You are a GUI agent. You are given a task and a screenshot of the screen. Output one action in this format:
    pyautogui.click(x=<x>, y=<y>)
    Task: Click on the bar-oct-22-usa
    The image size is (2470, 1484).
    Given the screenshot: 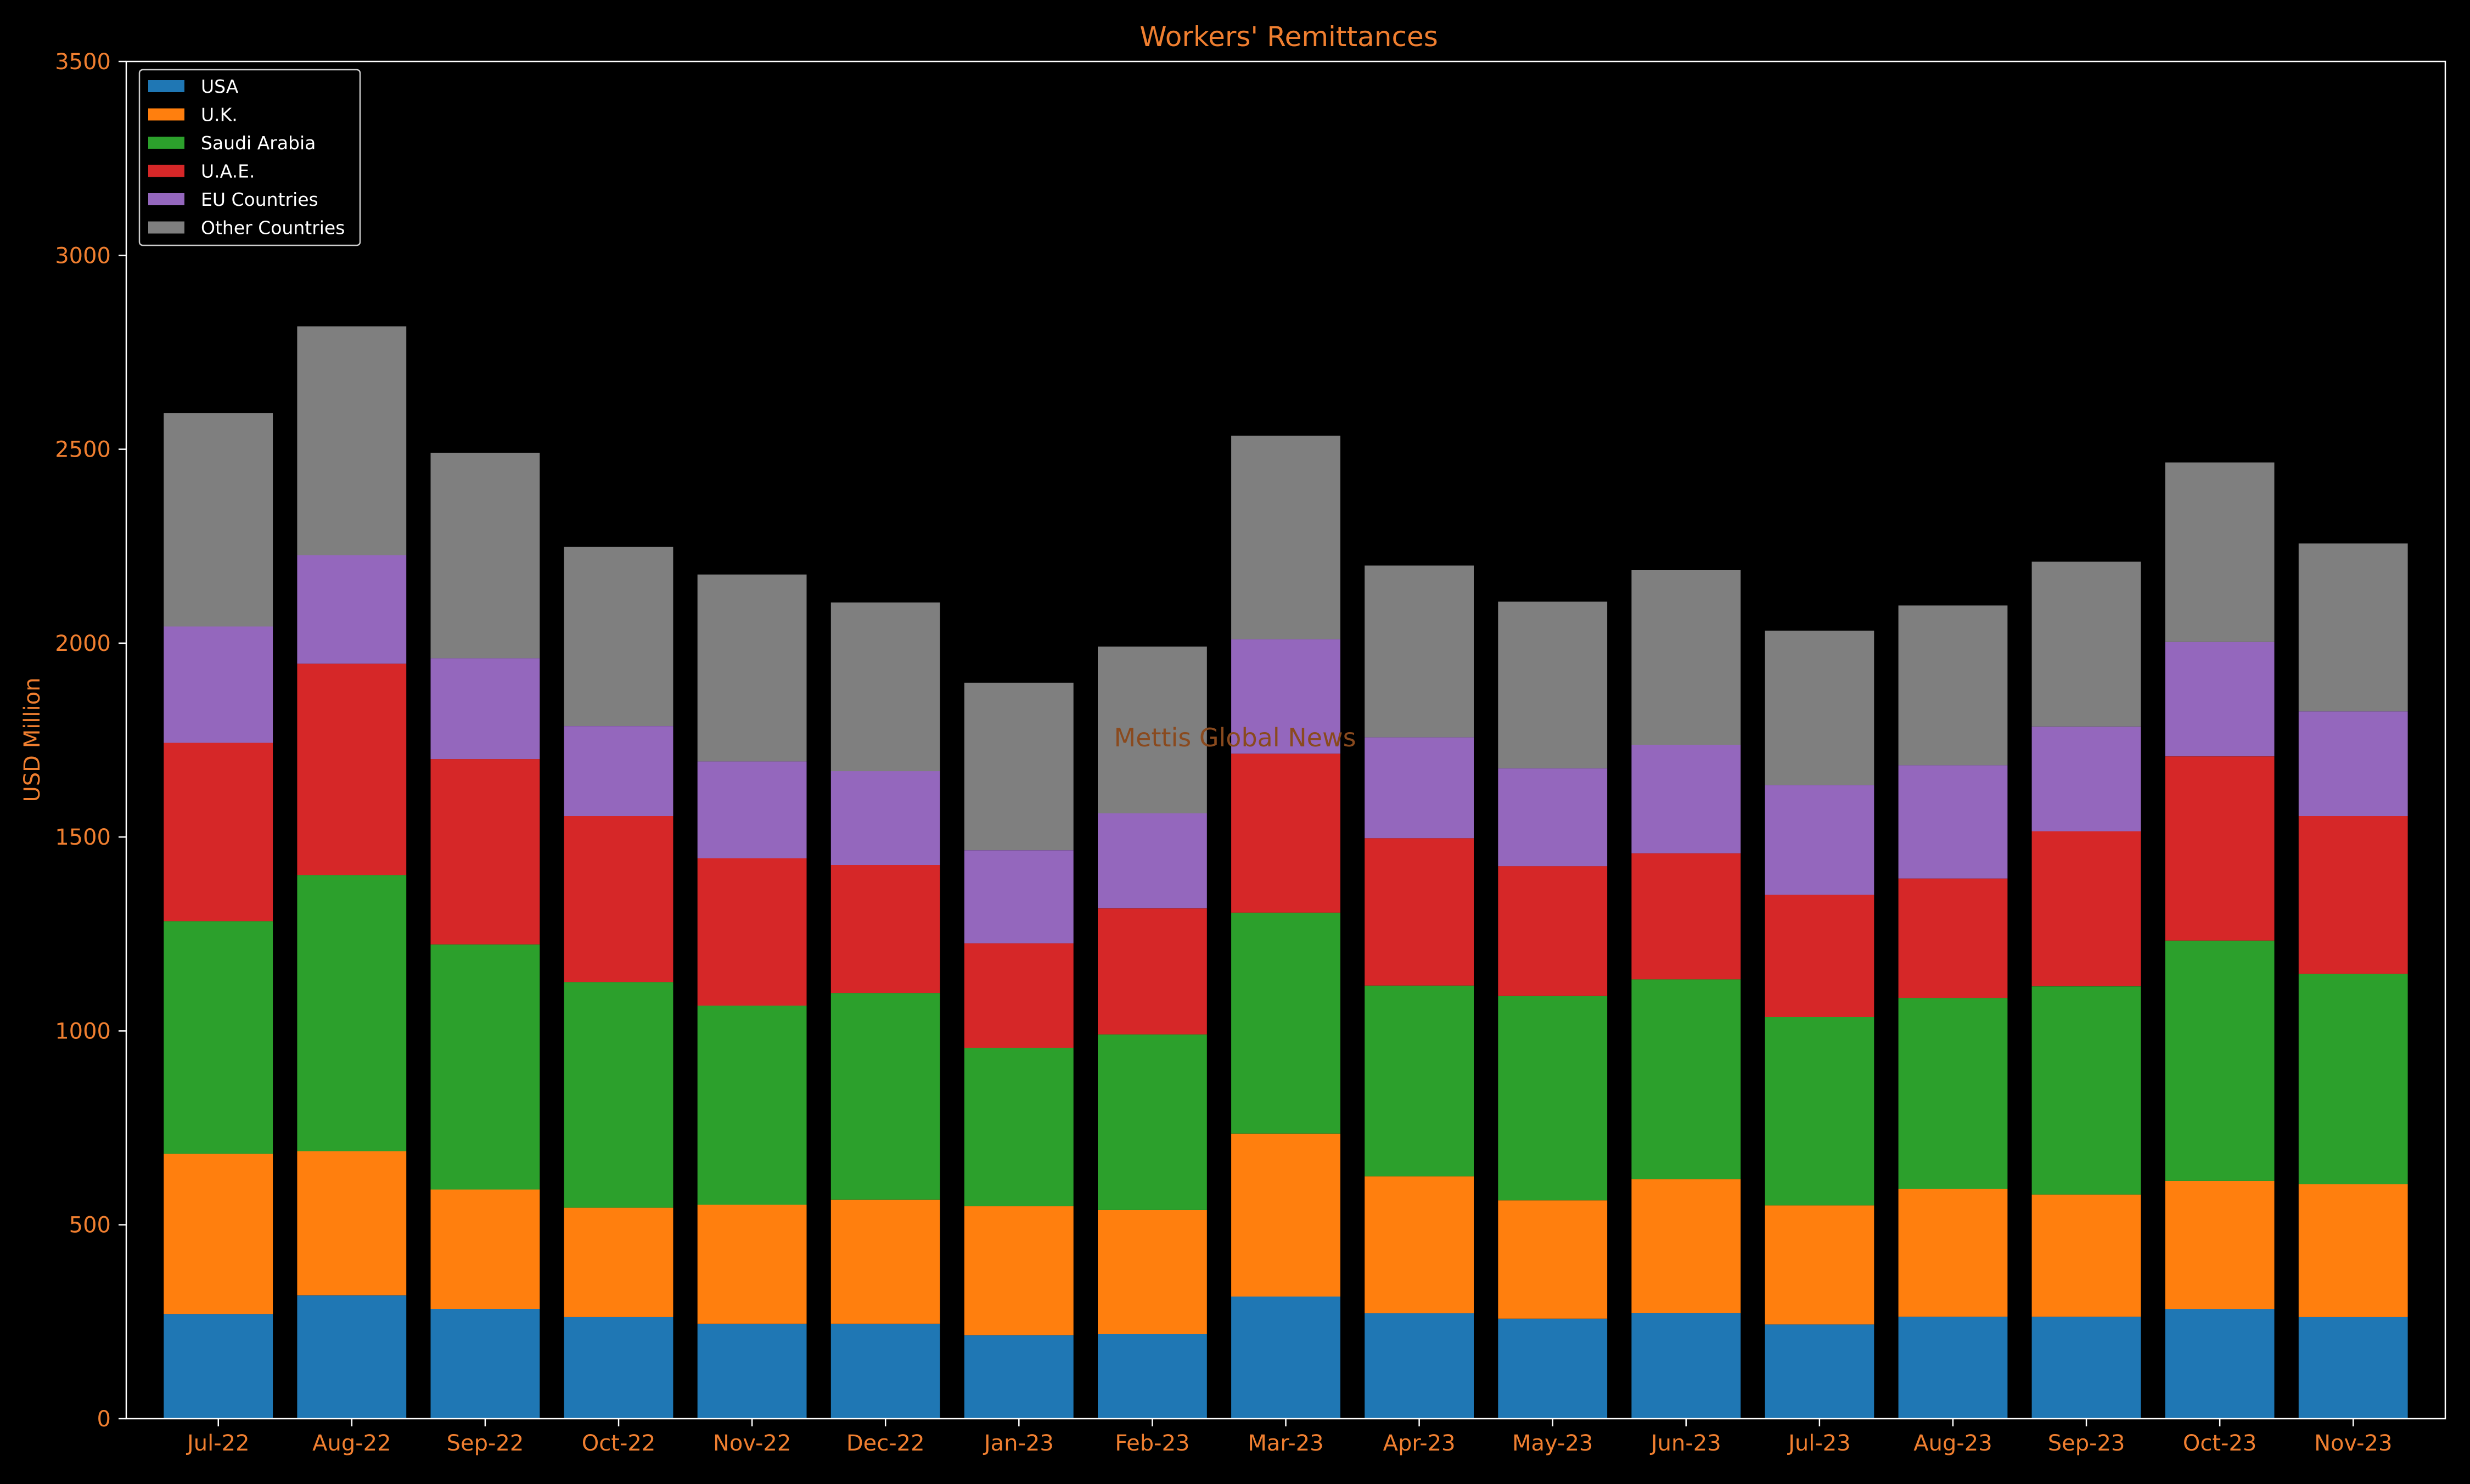 What is the action you would take?
    pyautogui.click(x=618, y=1368)
    